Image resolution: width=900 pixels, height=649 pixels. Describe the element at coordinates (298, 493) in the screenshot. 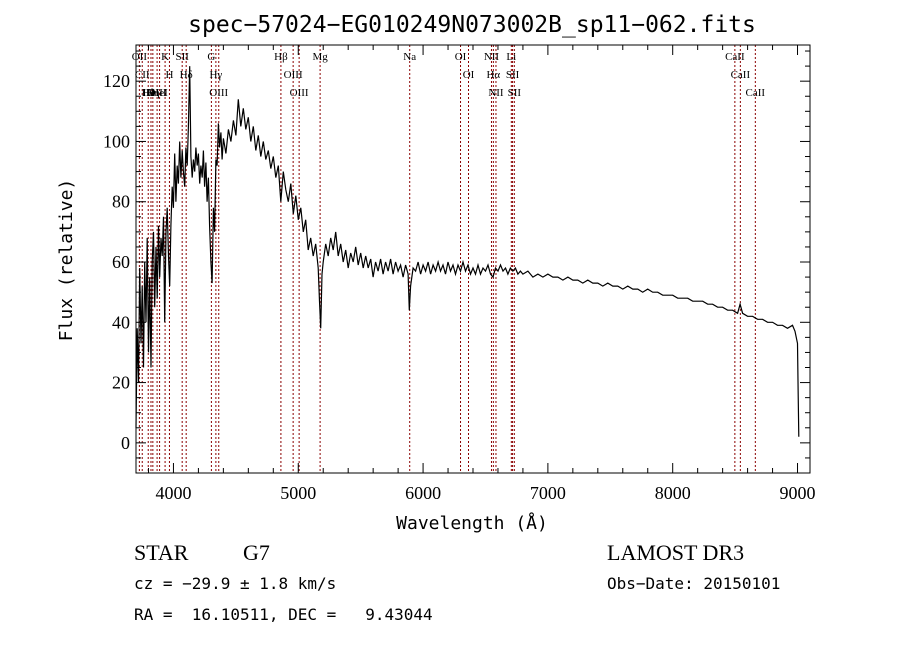

I see `x-tick-label: 5000` at that location.